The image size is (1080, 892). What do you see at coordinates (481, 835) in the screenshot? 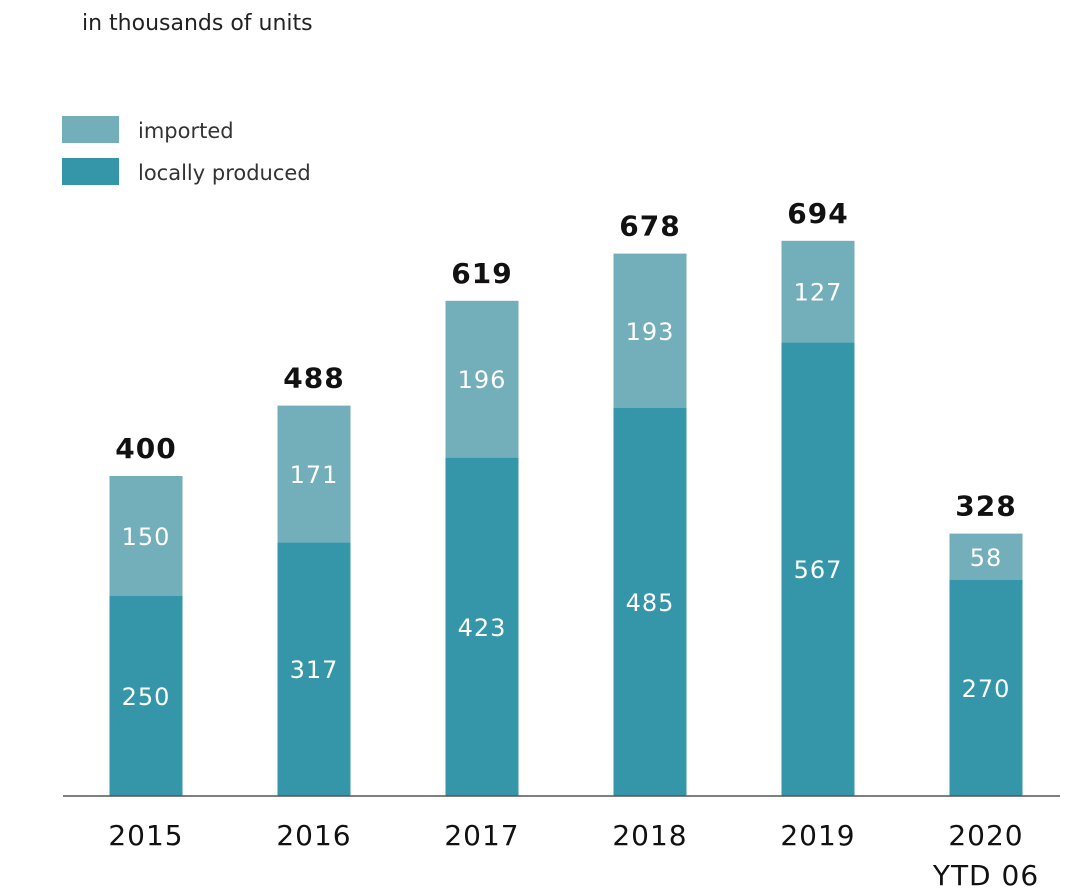
I see `category-label: 2017` at bounding box center [481, 835].